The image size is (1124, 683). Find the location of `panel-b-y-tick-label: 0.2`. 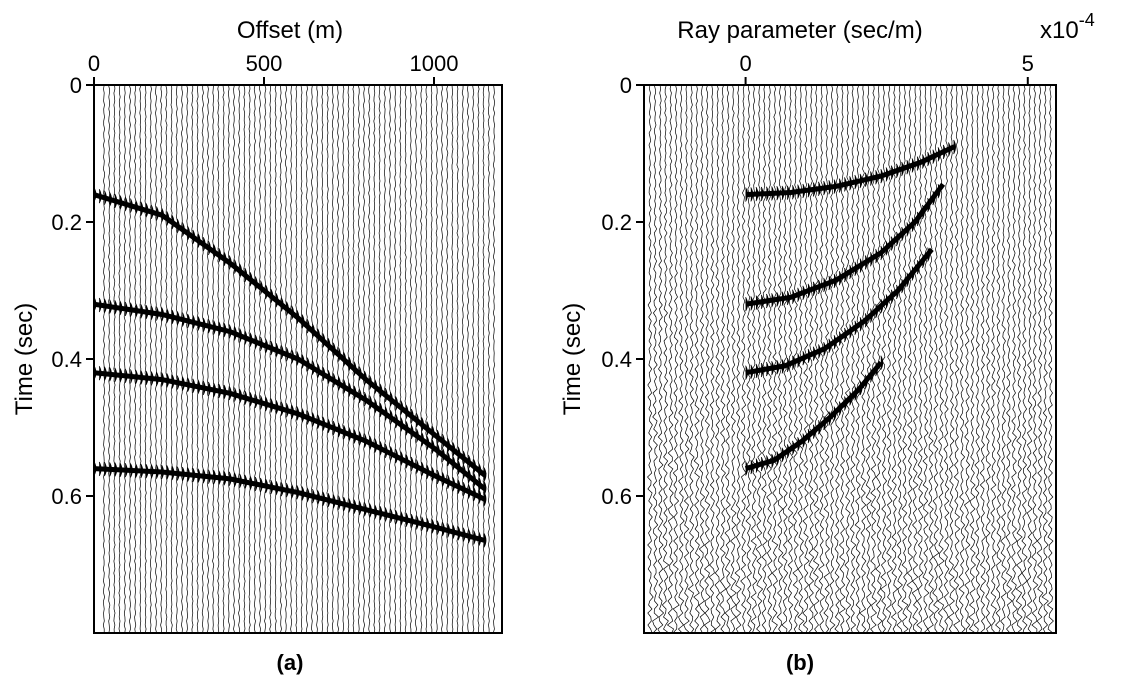

panel-b-y-tick-label: 0.2 is located at coordinates (616, 222).